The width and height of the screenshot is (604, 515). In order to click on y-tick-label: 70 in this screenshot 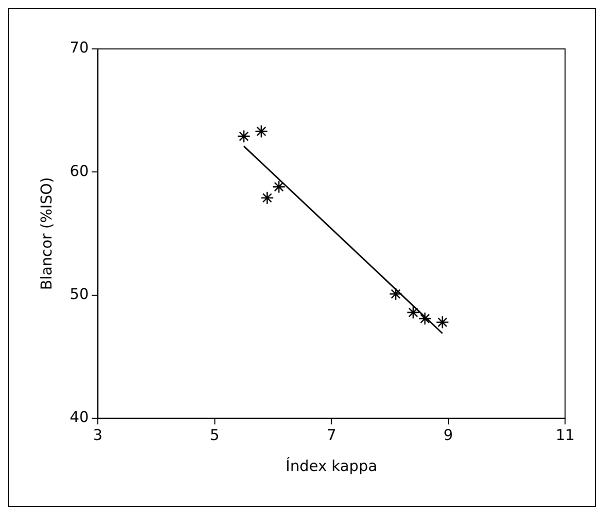, I will do `click(79, 47)`.